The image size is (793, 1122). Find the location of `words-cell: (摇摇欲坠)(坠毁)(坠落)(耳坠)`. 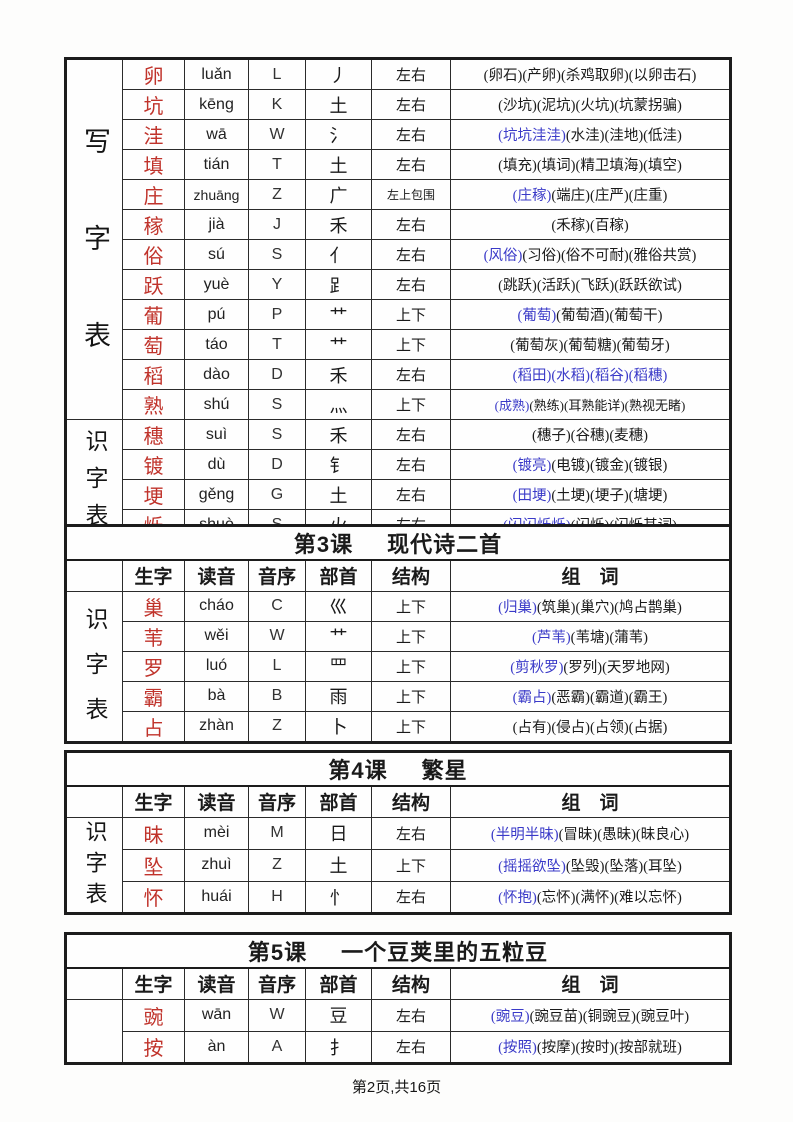

words-cell: (摇摇欲坠)(坠毁)(坠落)(耳坠) is located at coordinates (590, 865).